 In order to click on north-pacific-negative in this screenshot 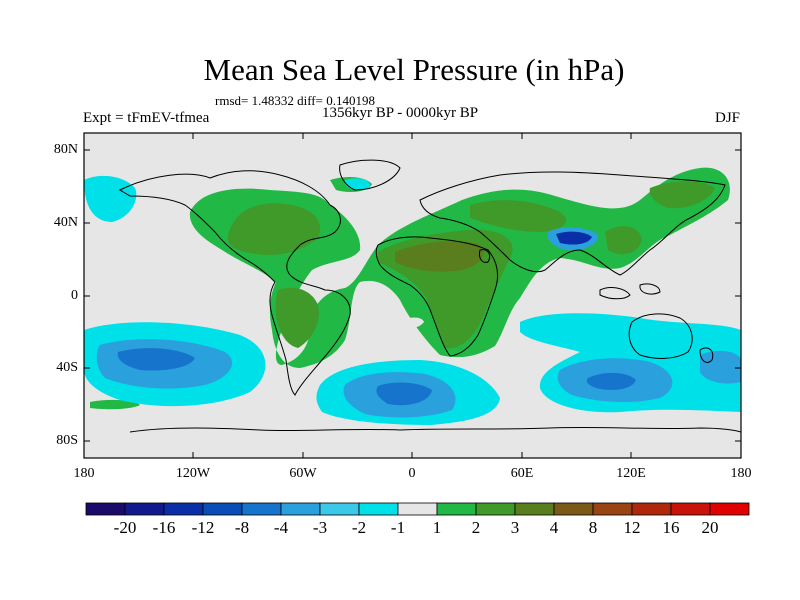, I will do `click(110, 198)`.